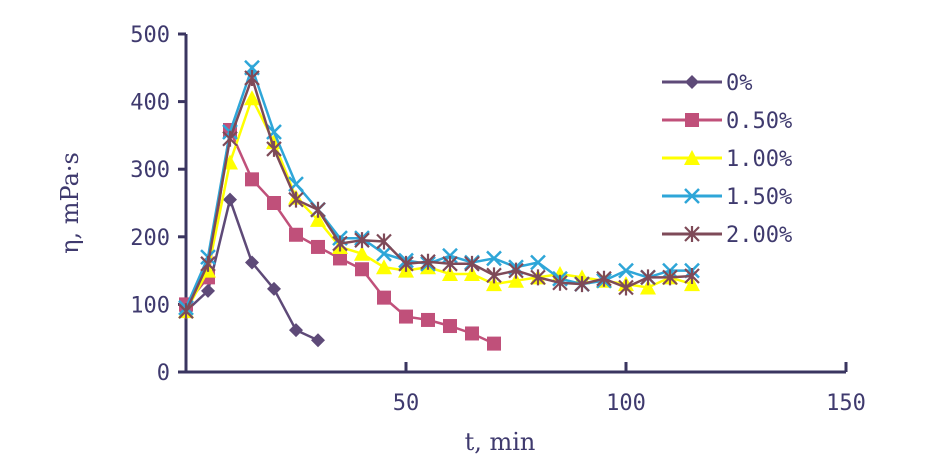  Describe the element at coordinates (739, 83) in the screenshot. I see `legend-label: 0%` at that location.